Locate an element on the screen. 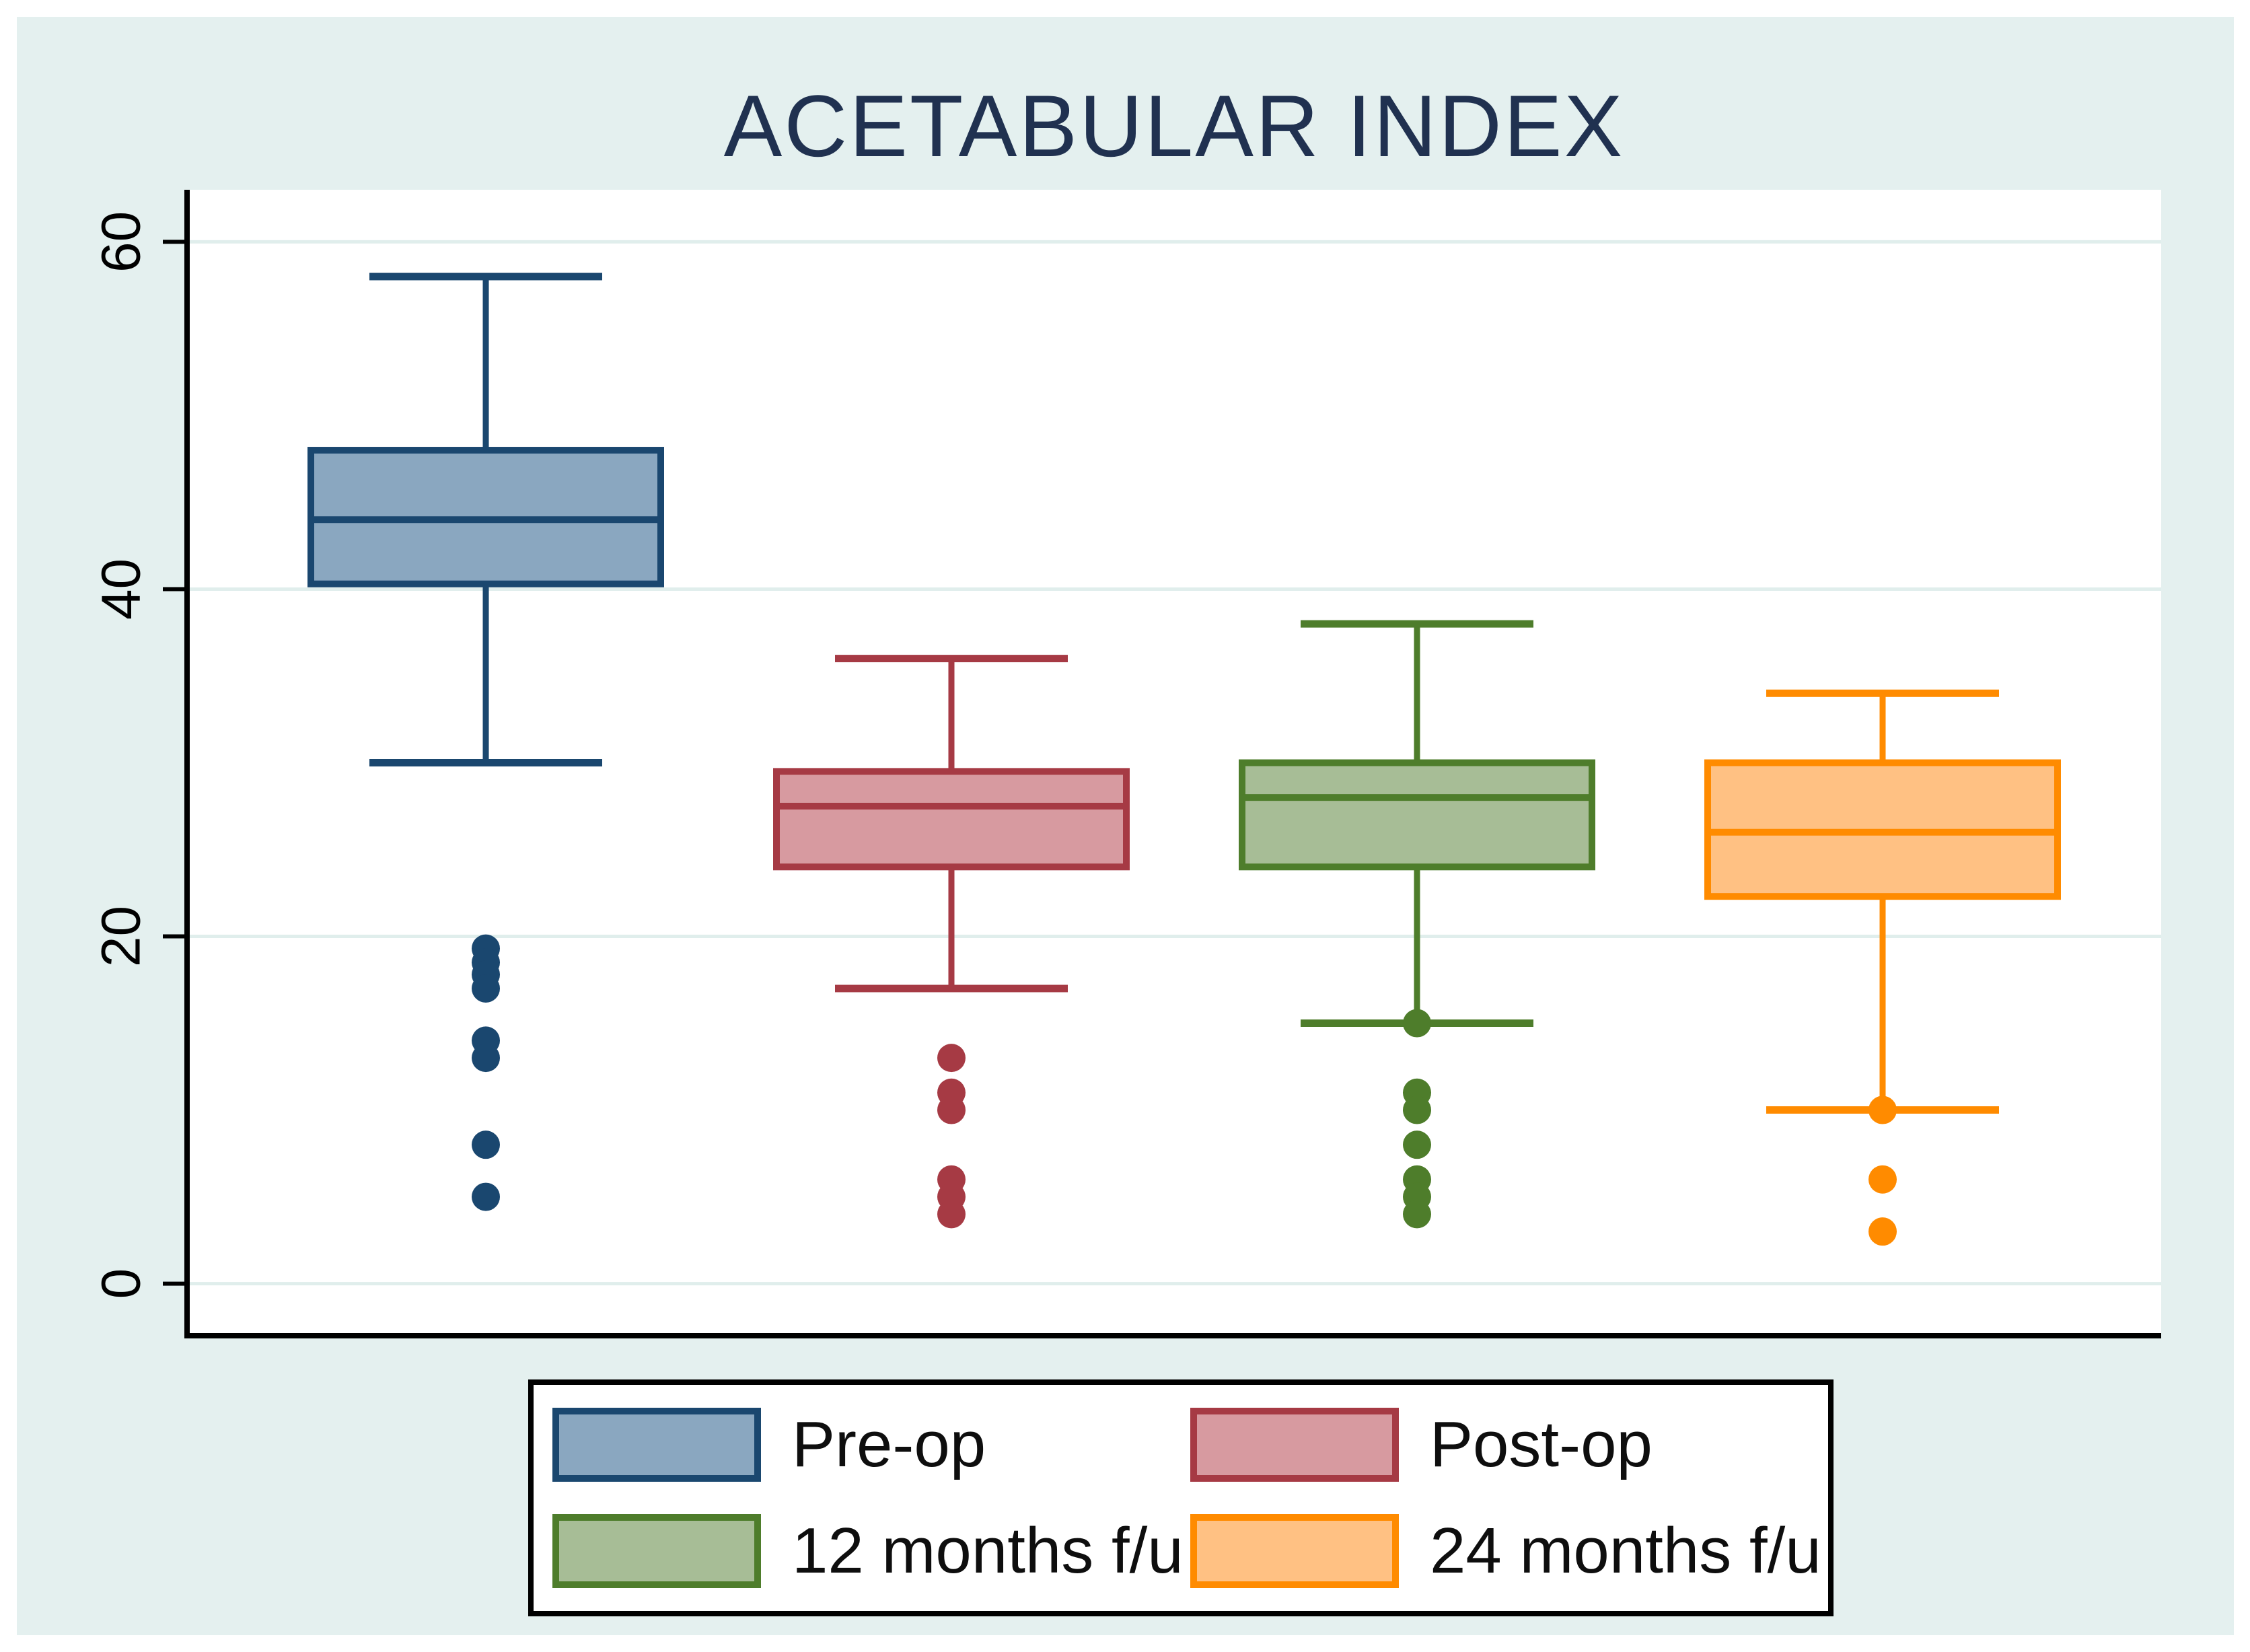 This screenshot has height=1652, width=2250. y-tick-label: 60 is located at coordinates (121, 242).